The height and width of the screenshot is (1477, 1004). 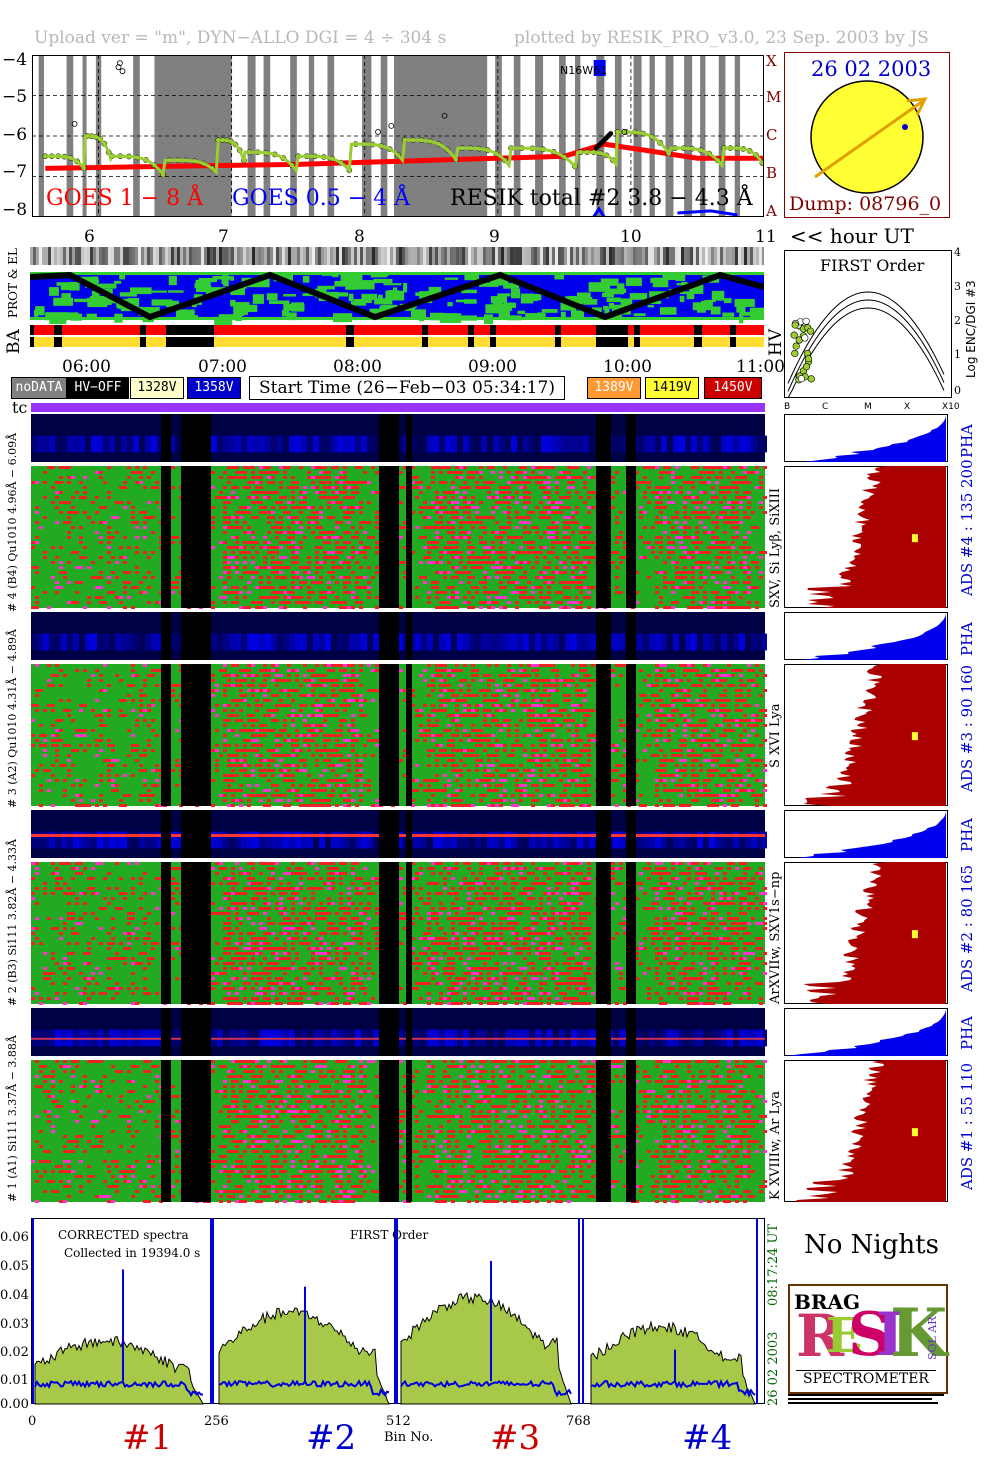 I want to click on hv-gap, so click(x=558, y=342).